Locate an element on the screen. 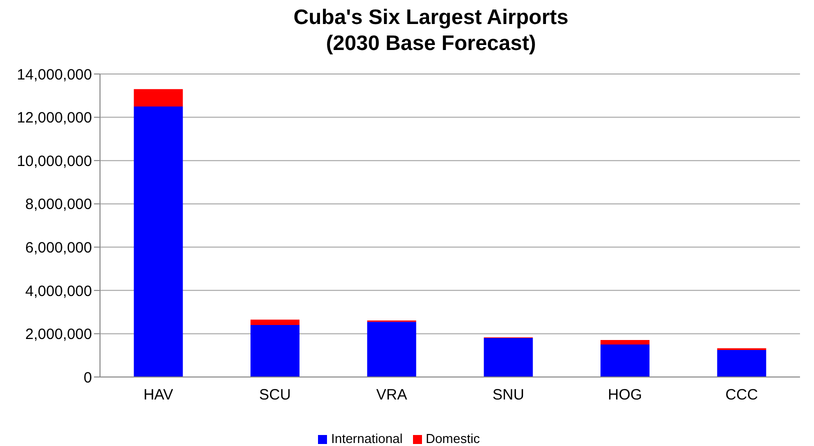 This screenshot has height=446, width=814. y-tick-label: 10,000,000 is located at coordinates (54, 161).